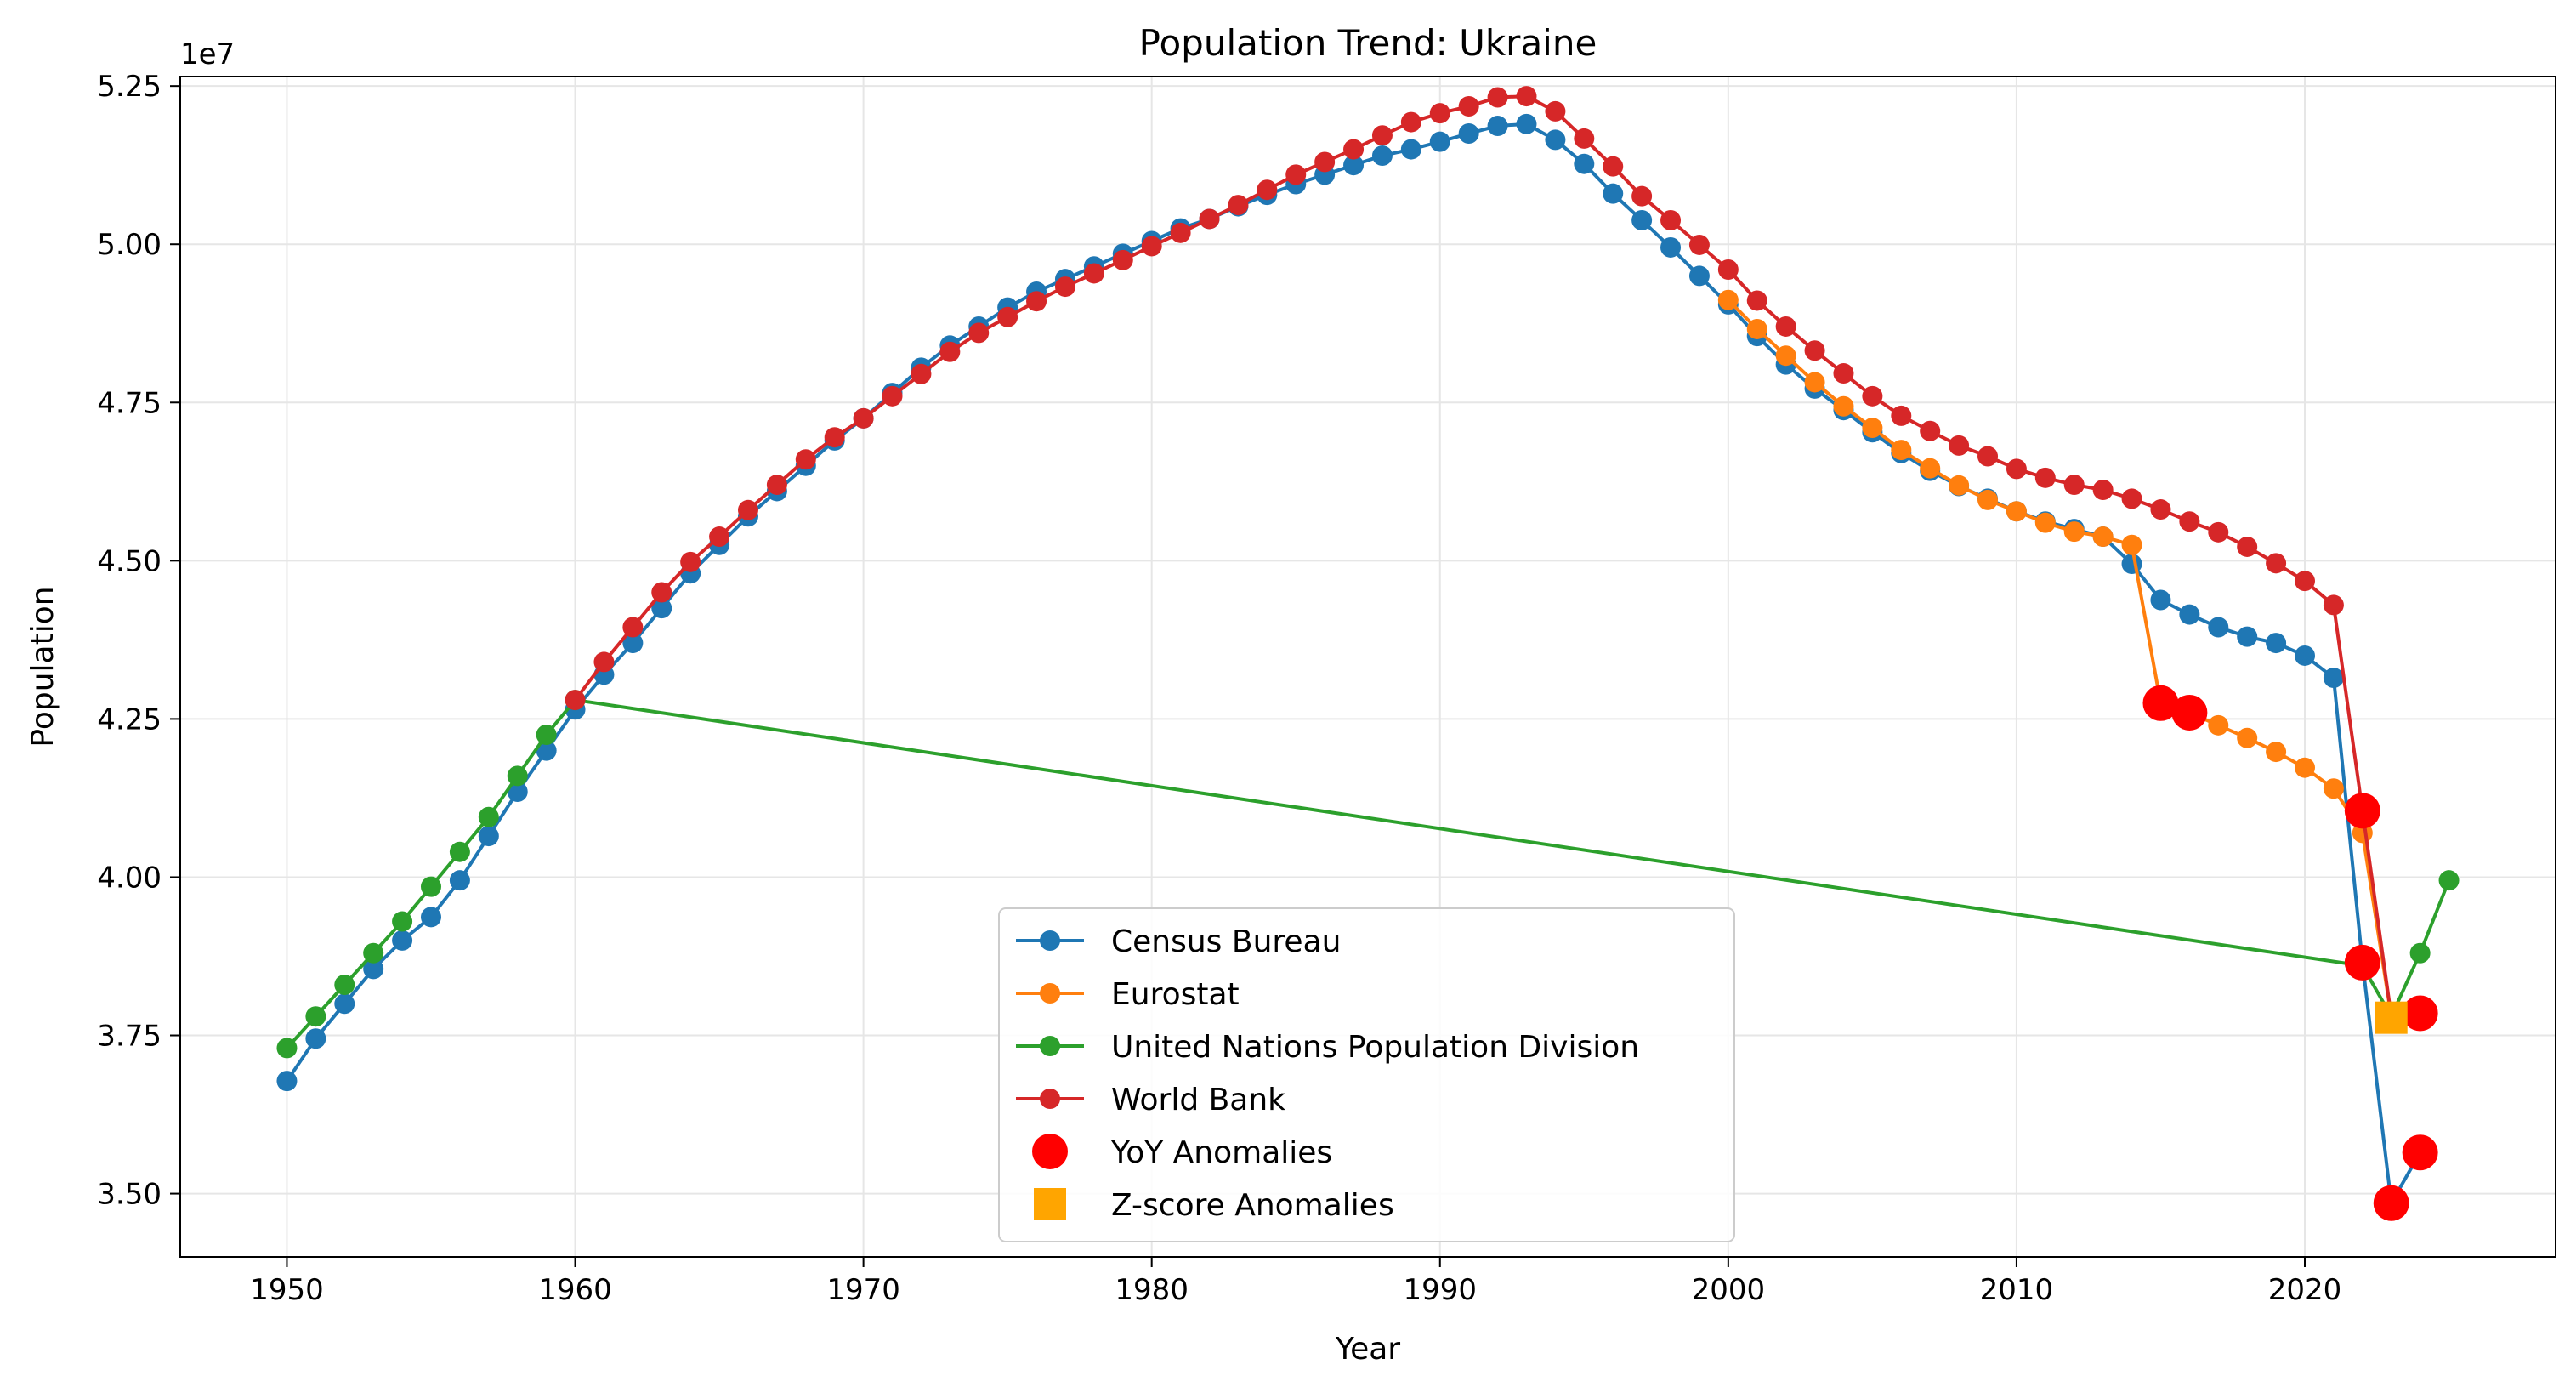 This screenshot has height=1393, width=2576. Describe the element at coordinates (1368, 43) in the screenshot. I see `chart-title: Population Trend: Ukraine` at that location.